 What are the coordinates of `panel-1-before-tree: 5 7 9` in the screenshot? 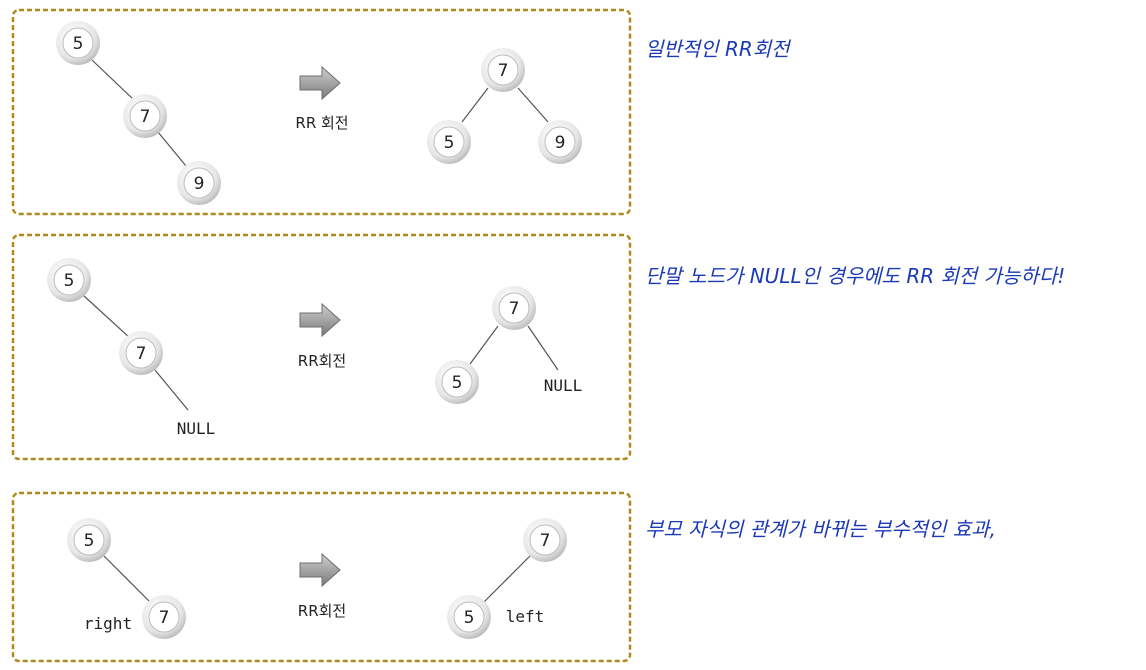 It's located at (138, 113).